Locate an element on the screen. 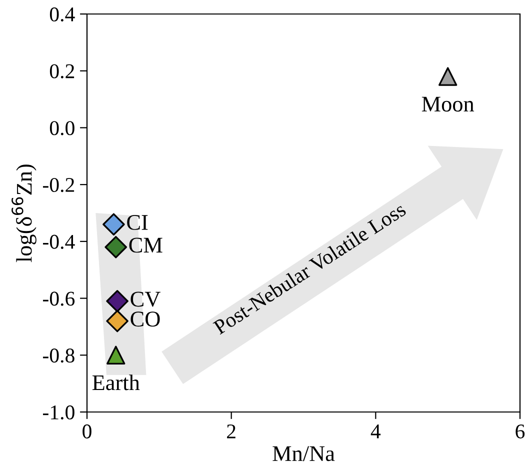 The height and width of the screenshot is (475, 527). series-label: Earth is located at coordinates (116, 382).